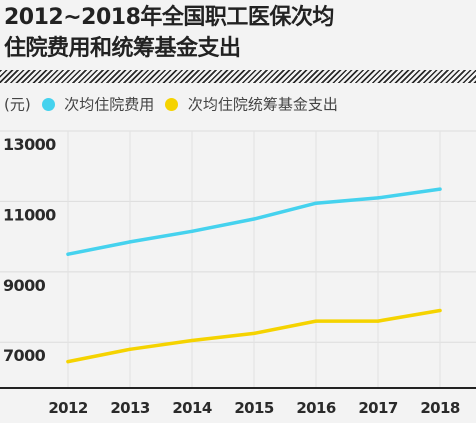 This screenshot has height=423, width=476. What do you see at coordinates (122, 48) in the screenshot?
I see `chart-title-line-2: 住院费用和统筹基金支出` at bounding box center [122, 48].